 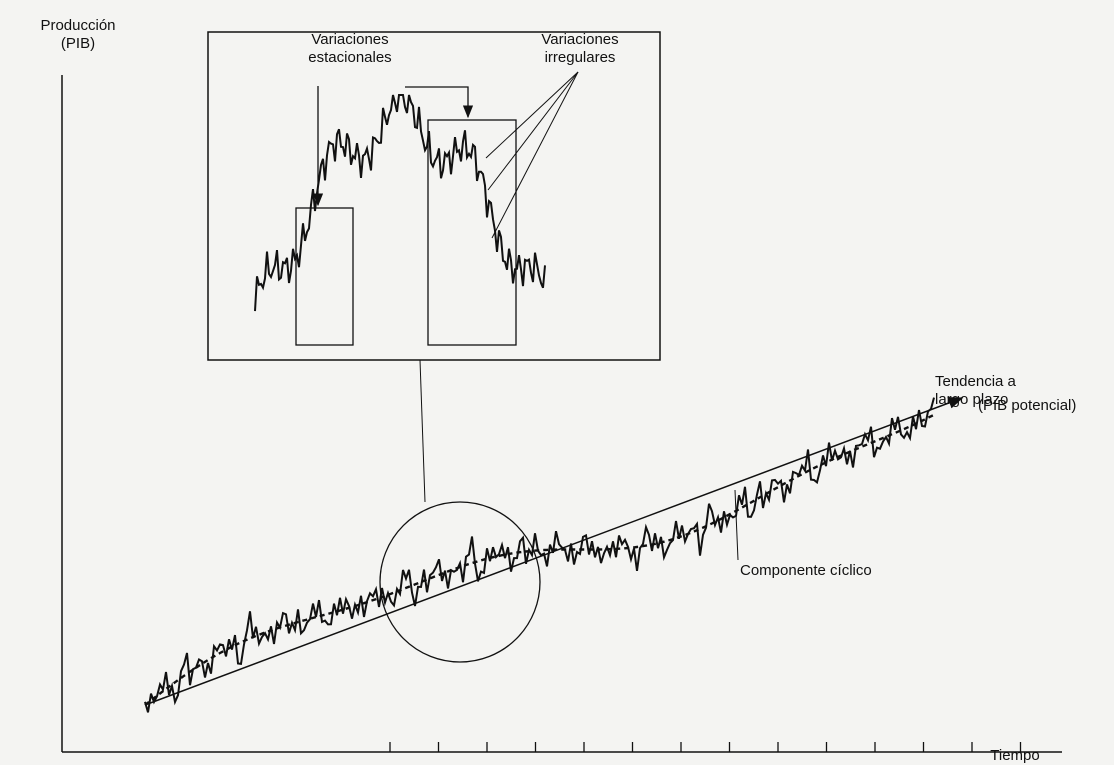 What do you see at coordinates (580, 57) in the screenshot?
I see `irregular-label: irregulares` at bounding box center [580, 57].